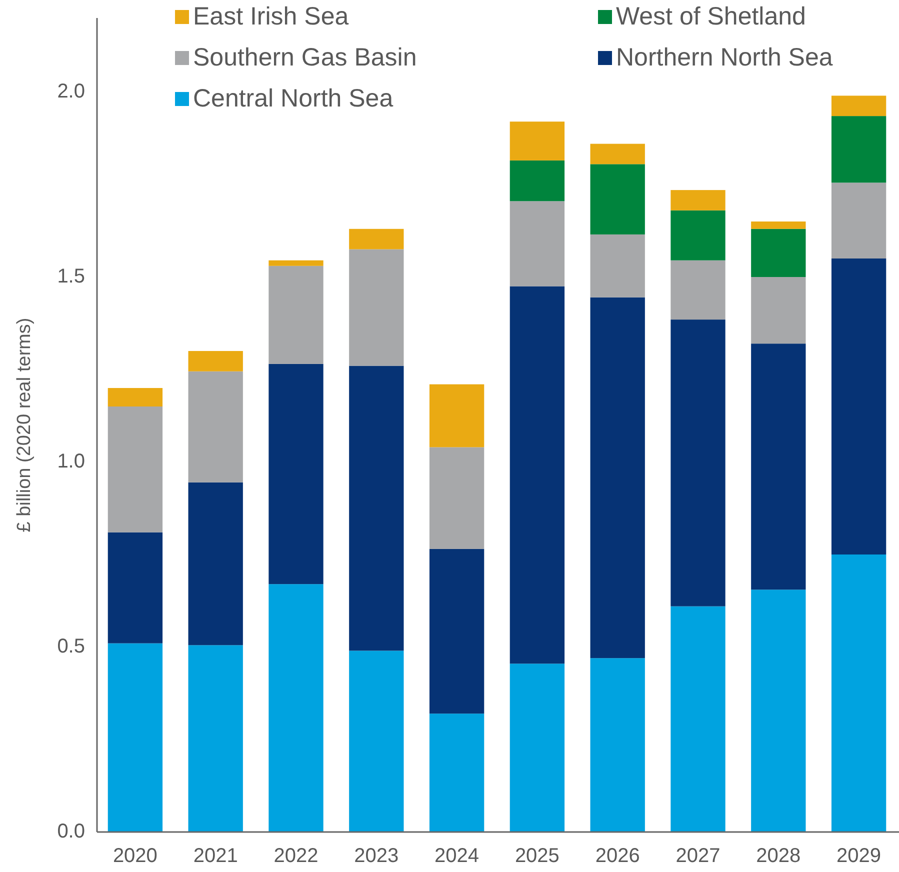 The width and height of the screenshot is (899, 872). What do you see at coordinates (457, 856) in the screenshot?
I see `x-tick-label: 2024` at bounding box center [457, 856].